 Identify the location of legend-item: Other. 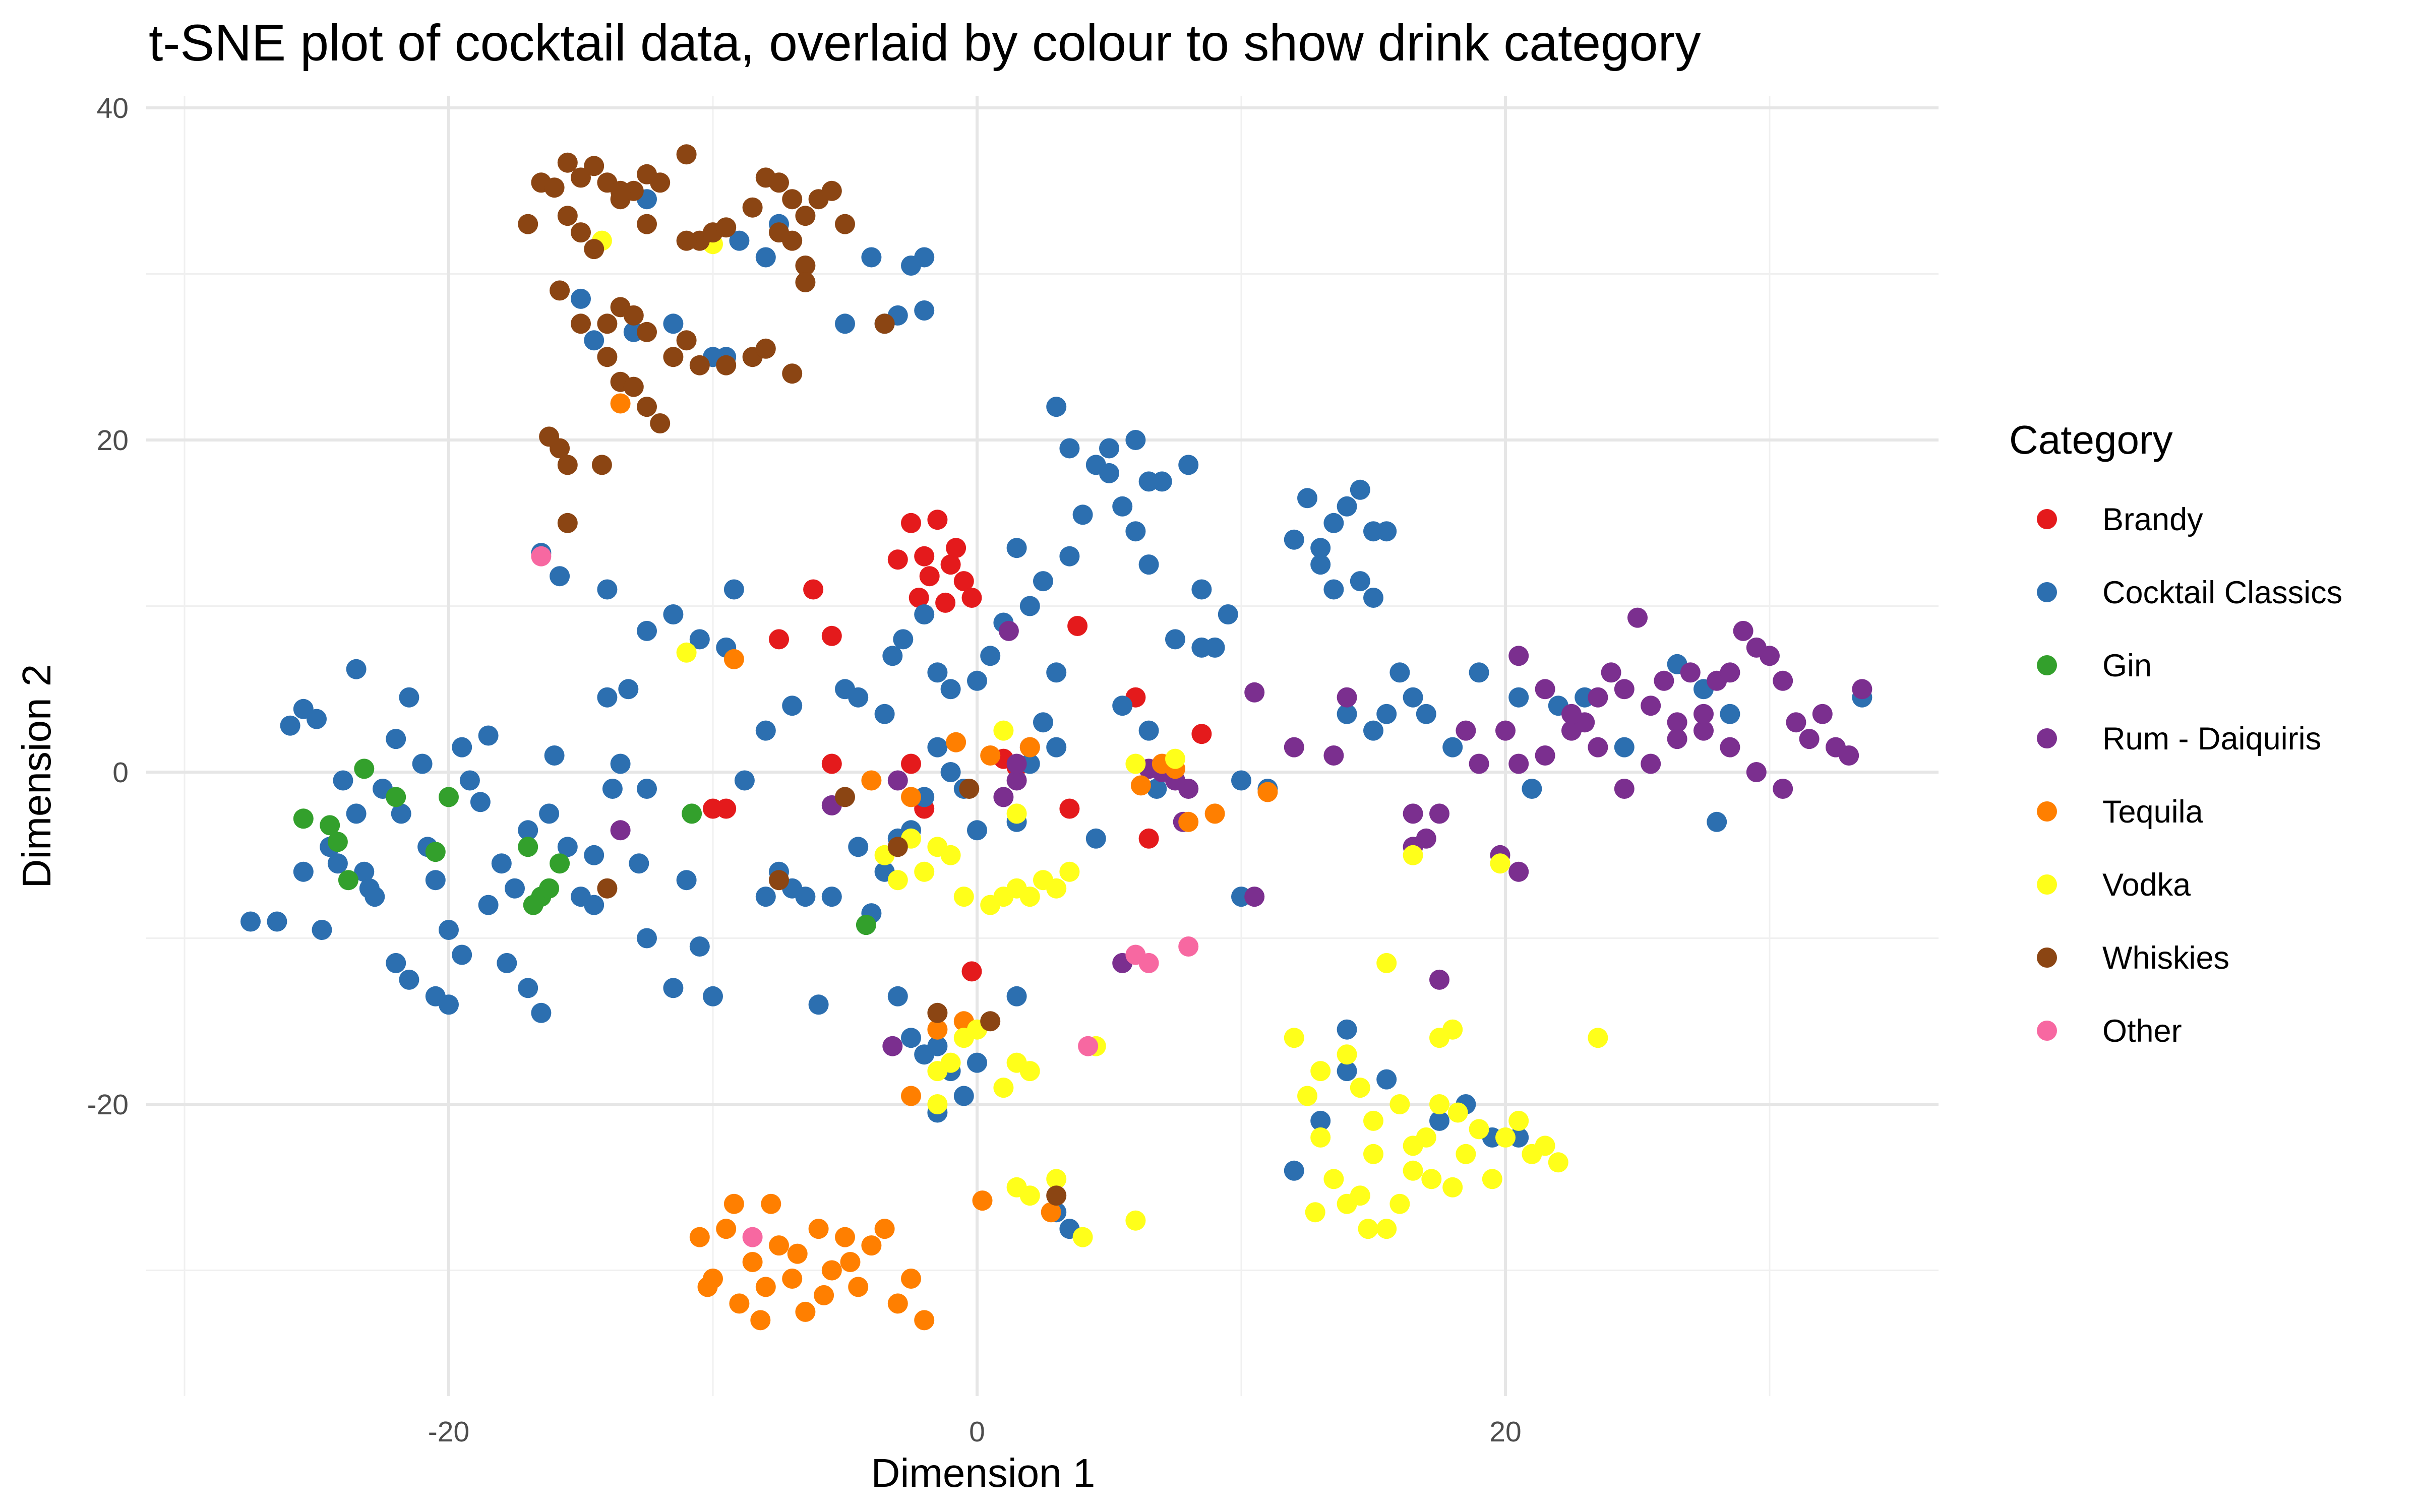
(2109, 1031).